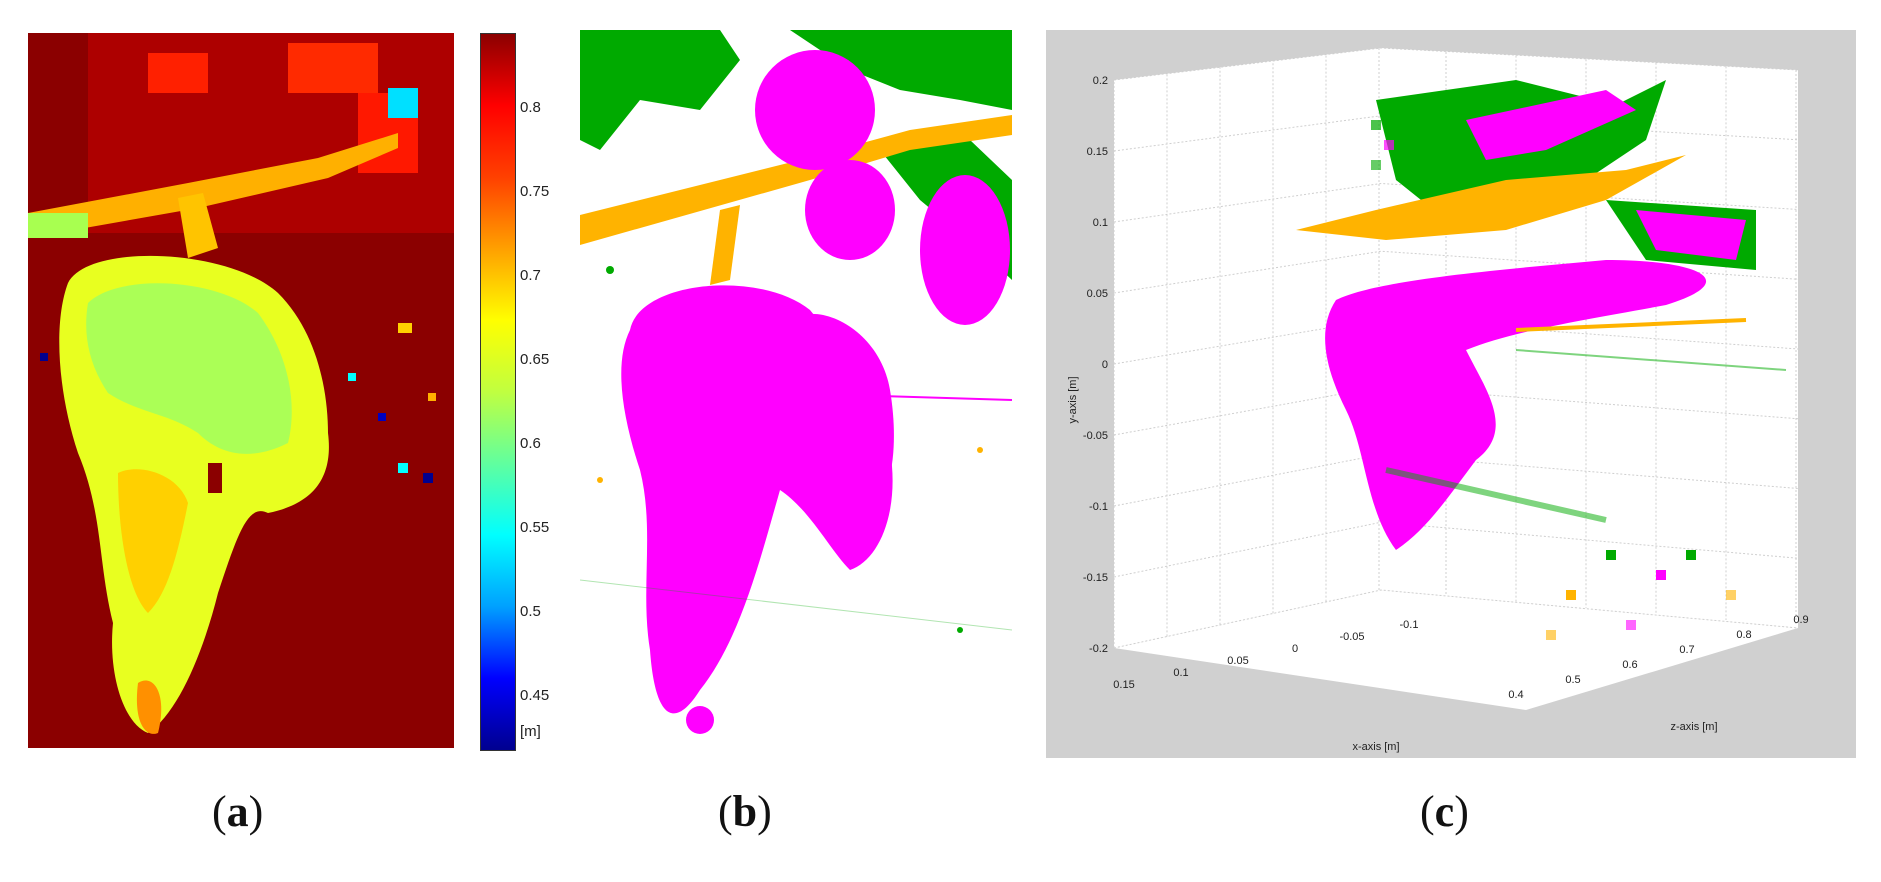 This screenshot has width=1881, height=882. Describe the element at coordinates (530, 731) in the screenshot. I see `colorbar-unit-label: [m]` at that location.